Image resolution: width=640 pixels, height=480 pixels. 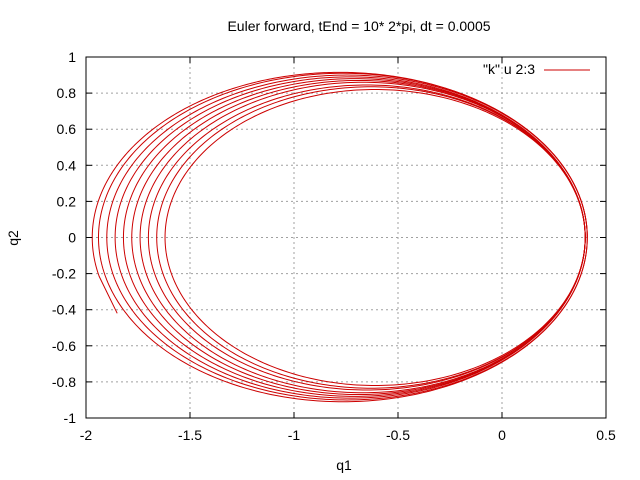 What do you see at coordinates (509, 69) in the screenshot?
I see `legend-label: "k" u 2:3` at bounding box center [509, 69].